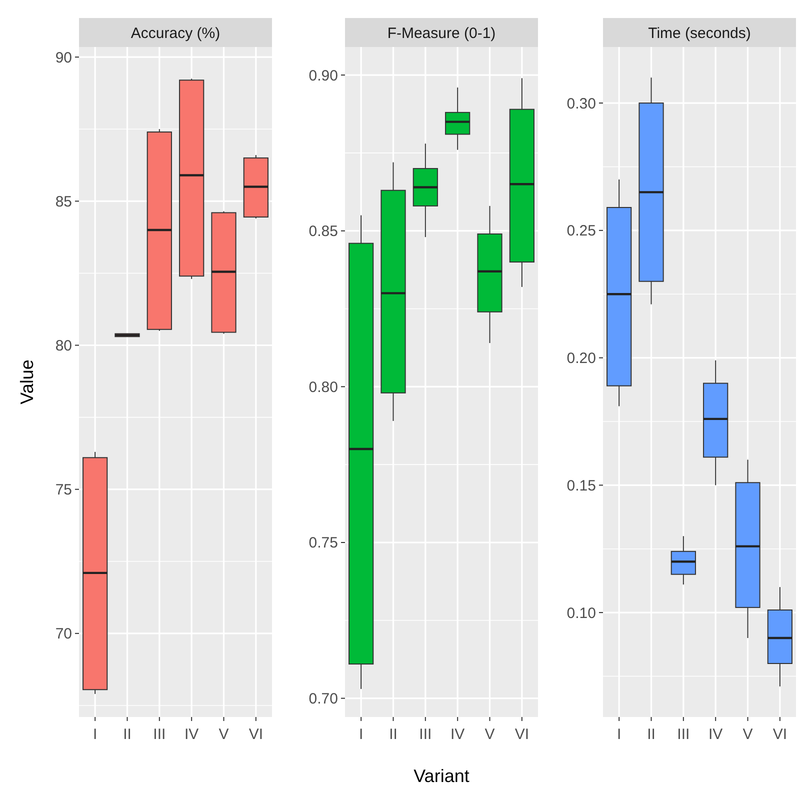  Describe the element at coordinates (581, 103) in the screenshot. I see `y-tick-label: 0.30` at that location.